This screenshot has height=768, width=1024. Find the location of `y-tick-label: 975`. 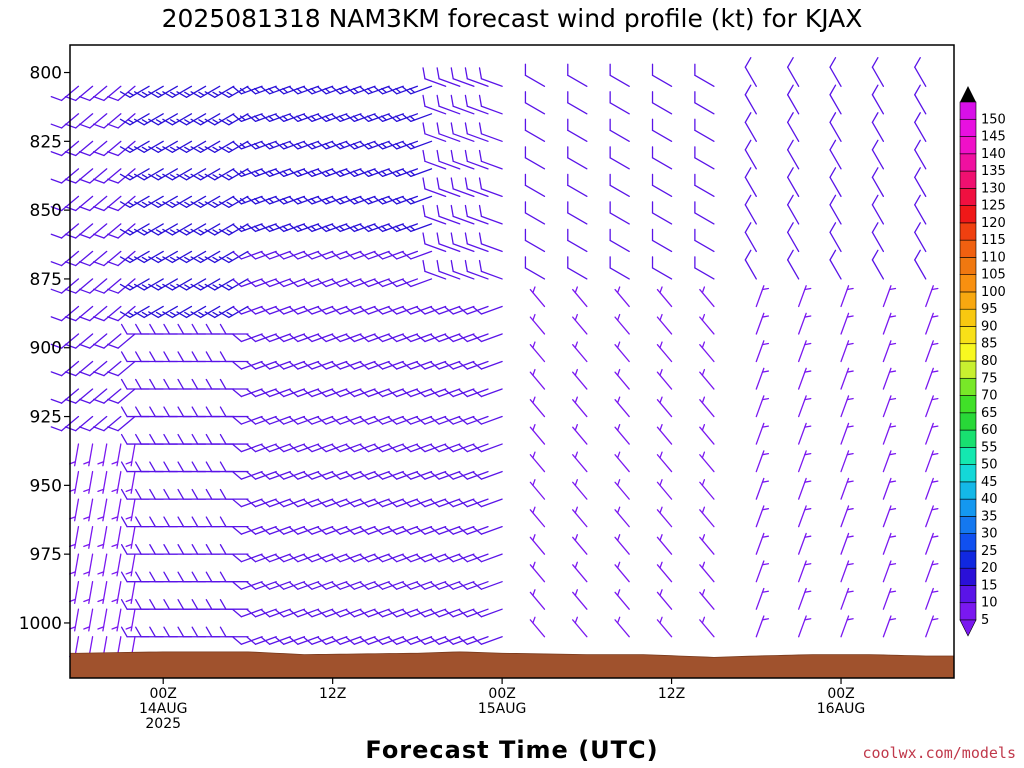

y-tick-label: 975 is located at coordinates (46, 555).